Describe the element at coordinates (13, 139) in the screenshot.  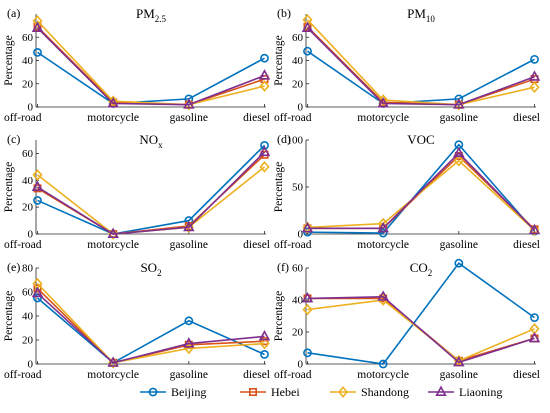
I see `panel-label: (c)` at that location.